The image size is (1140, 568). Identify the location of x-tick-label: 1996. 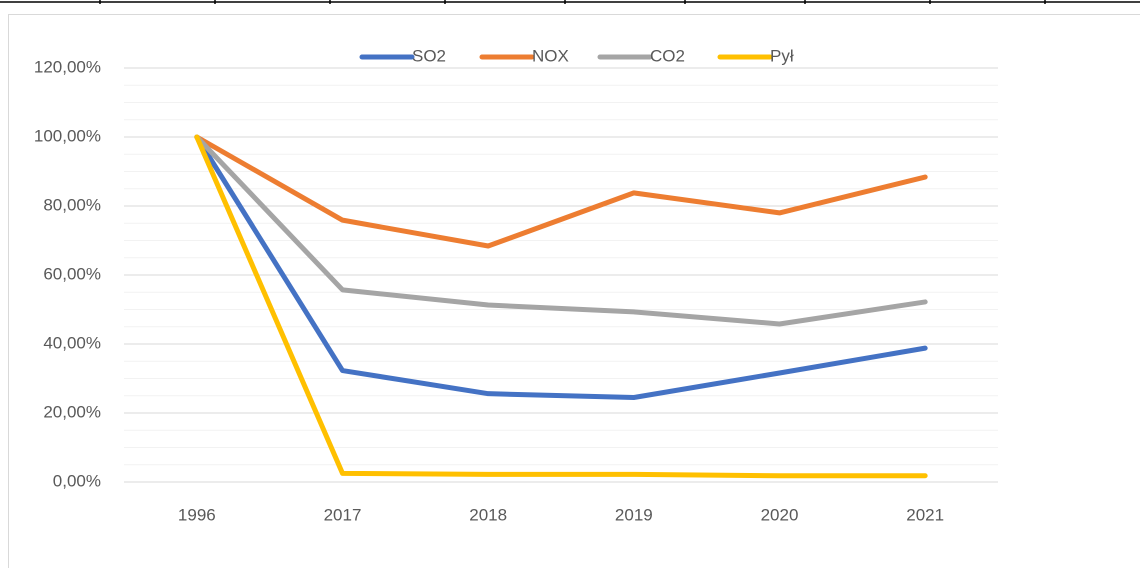
(197, 514).